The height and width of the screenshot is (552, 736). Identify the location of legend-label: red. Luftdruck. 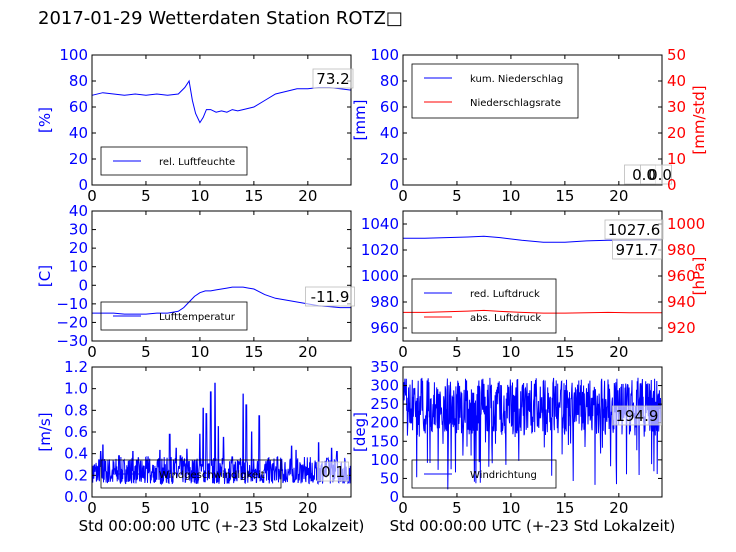
(505, 294).